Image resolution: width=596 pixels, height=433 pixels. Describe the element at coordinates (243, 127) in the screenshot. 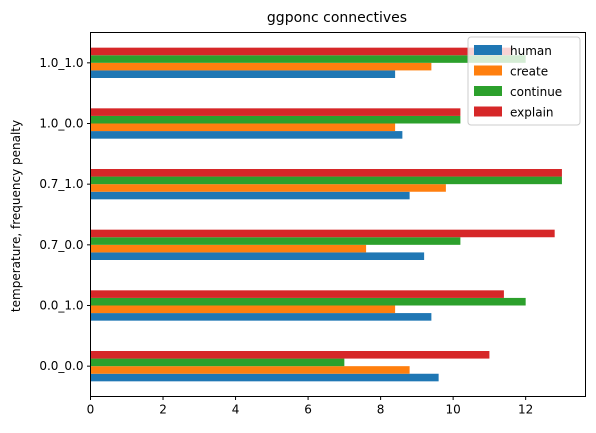

I see `bar-create-1.0_0.0` at that location.